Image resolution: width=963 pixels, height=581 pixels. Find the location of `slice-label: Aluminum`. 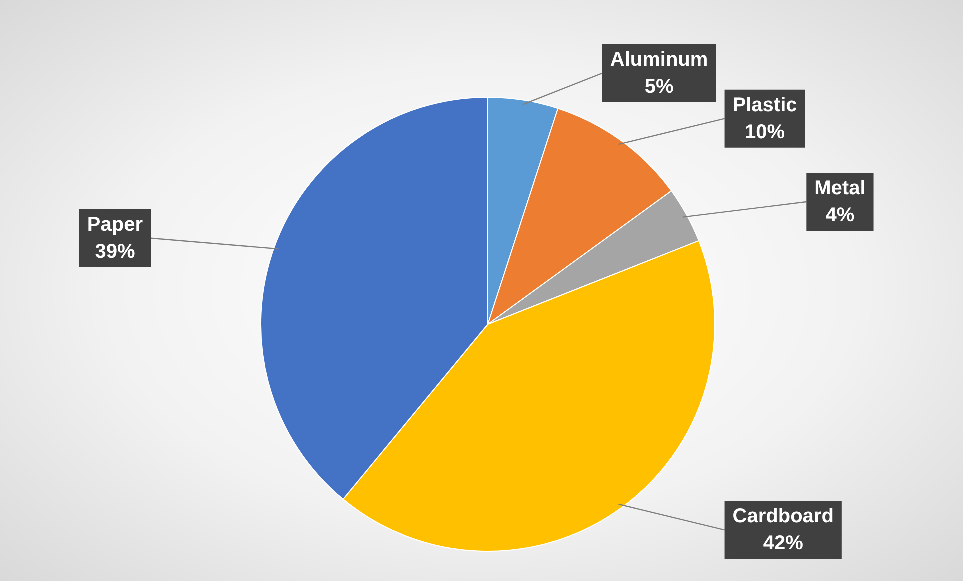

slice-label: Aluminum is located at coordinates (659, 59).